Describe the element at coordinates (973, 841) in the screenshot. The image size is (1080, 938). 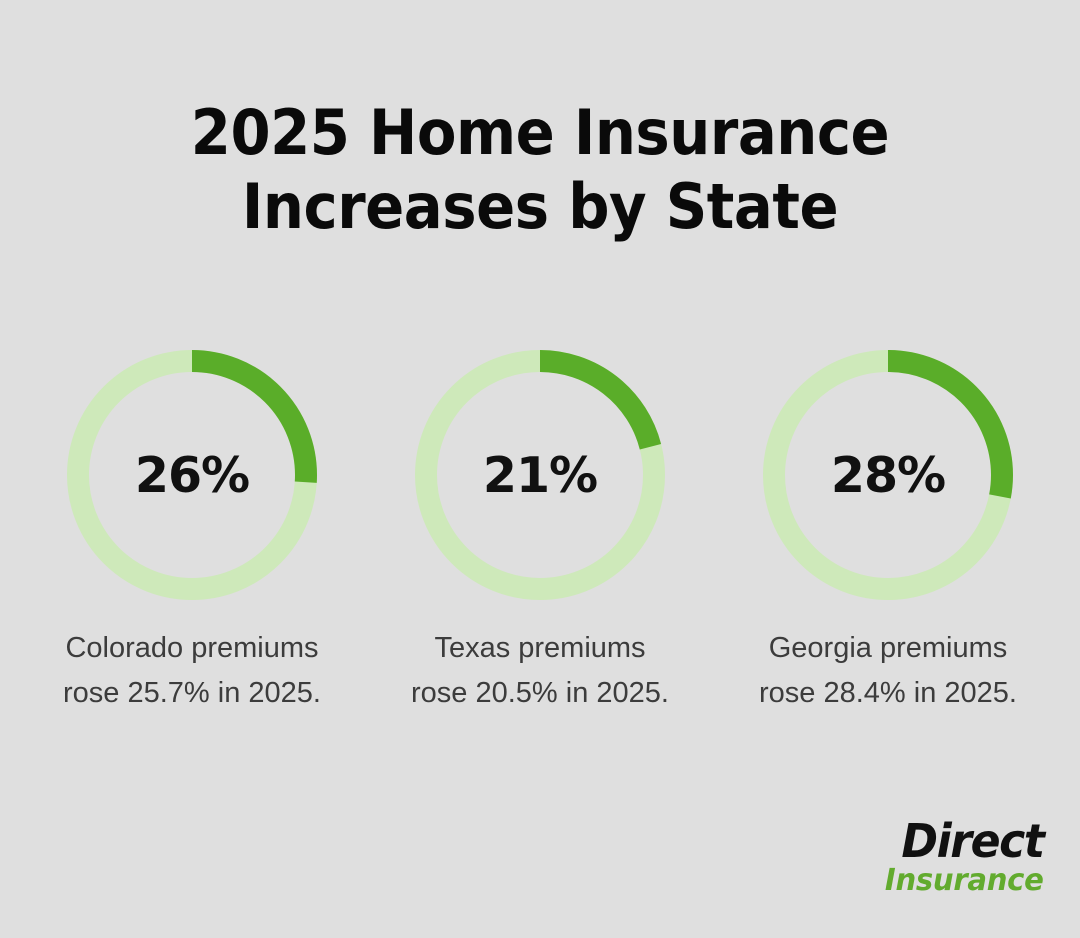
I see `brand-logo-primary: Direct` at that location.